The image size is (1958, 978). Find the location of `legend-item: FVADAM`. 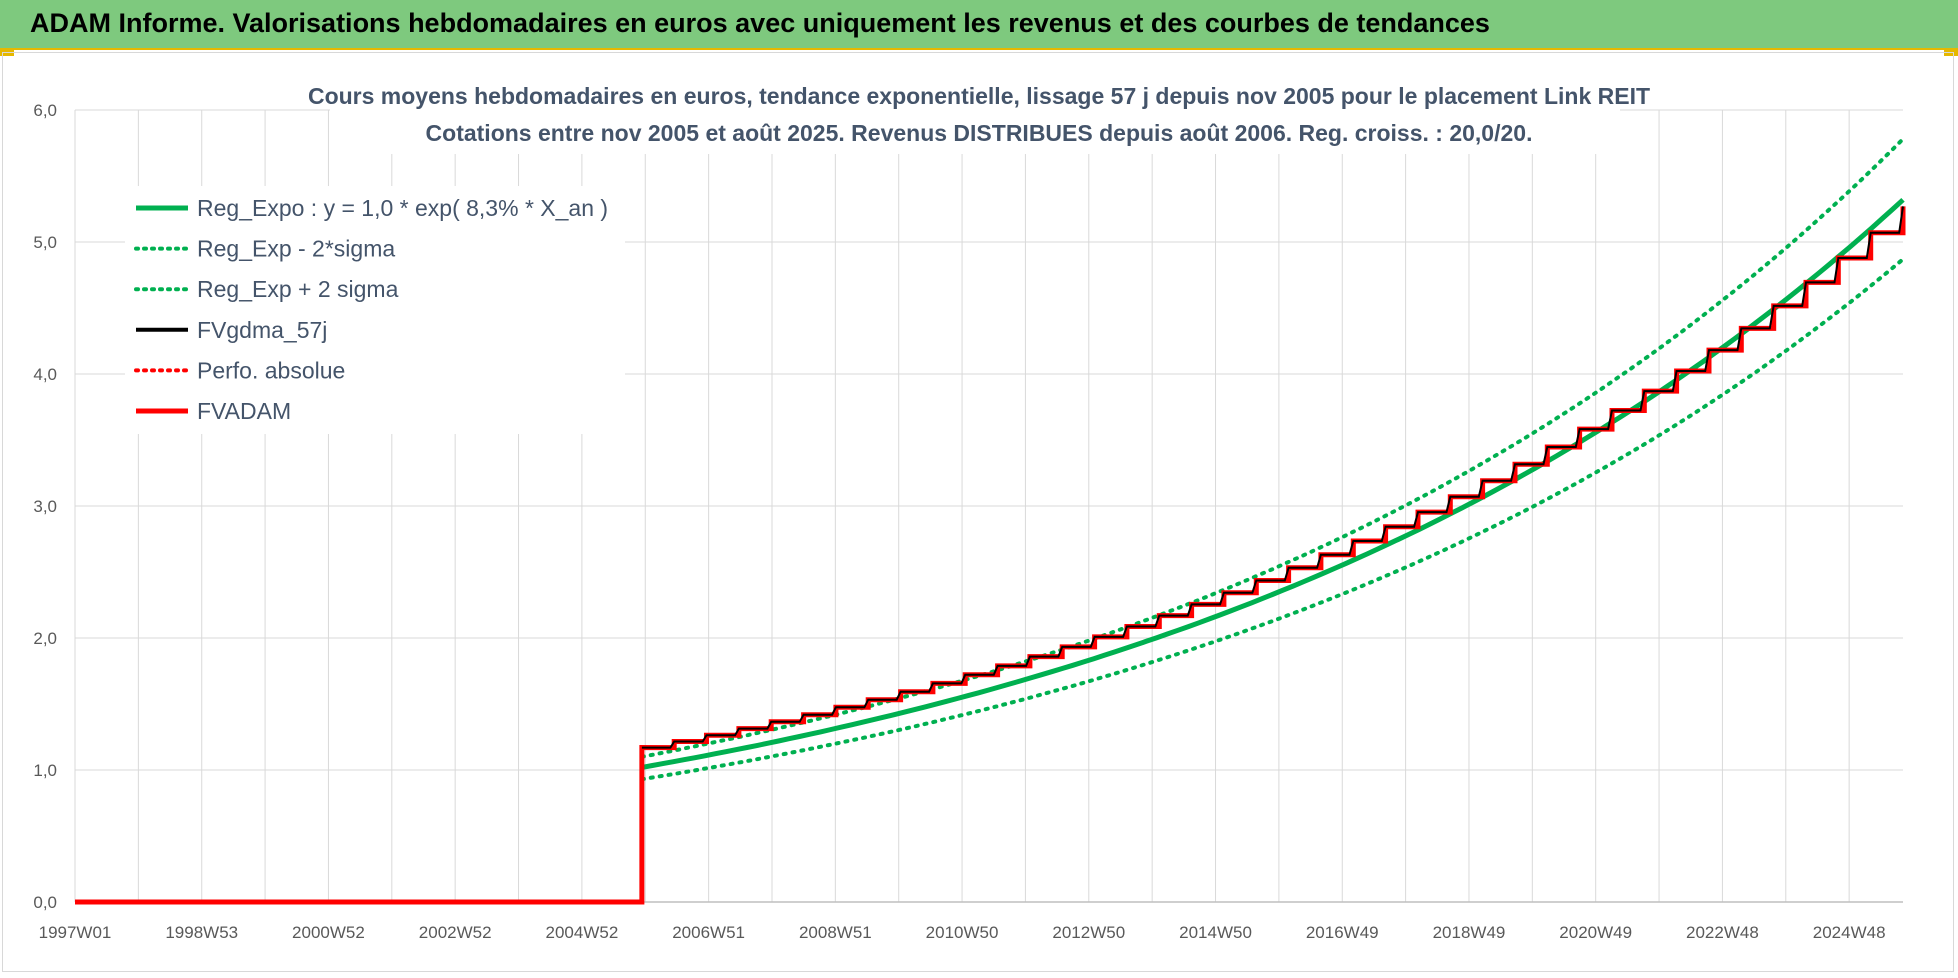

legend-item: FVADAM is located at coordinates (213, 411).